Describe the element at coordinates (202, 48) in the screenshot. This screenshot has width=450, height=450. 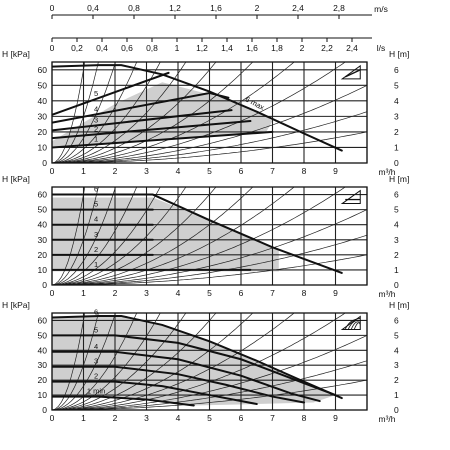
I see `top-axis-2-tick-label: 1,2` at that location.